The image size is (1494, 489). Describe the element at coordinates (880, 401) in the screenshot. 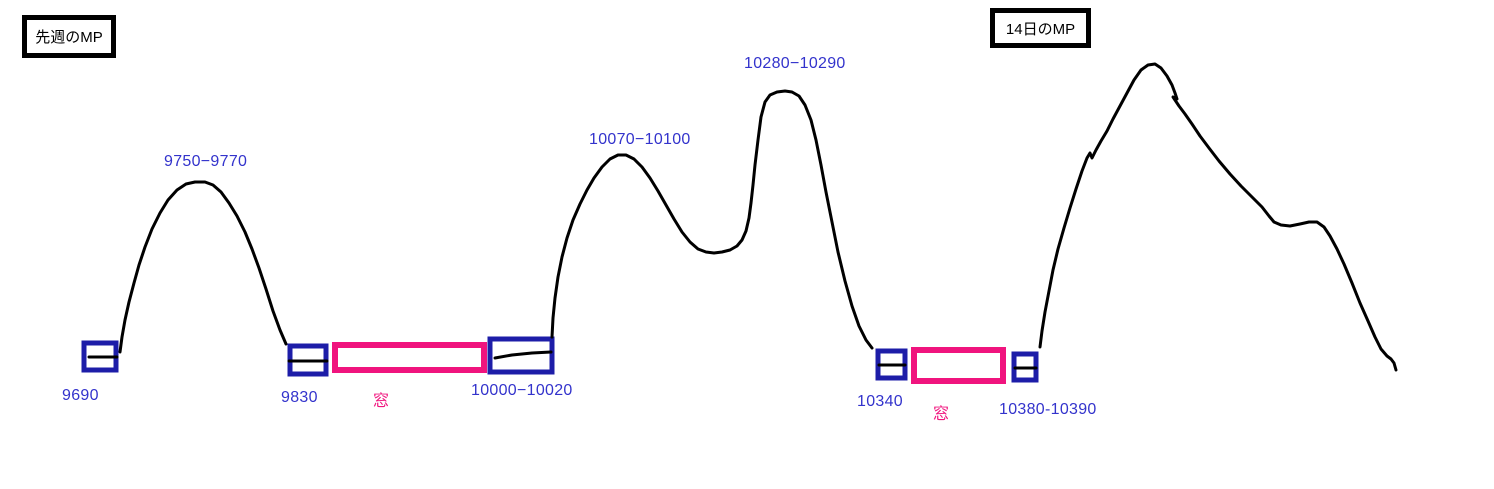

I see `label-open-10340: 10340` at that location.